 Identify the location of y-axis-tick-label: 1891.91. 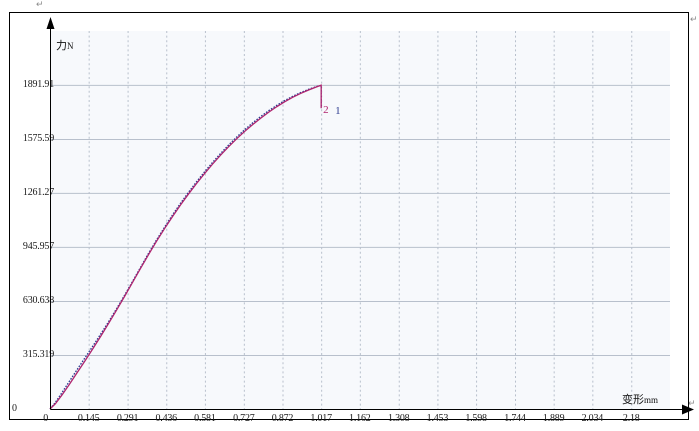
(38, 84).